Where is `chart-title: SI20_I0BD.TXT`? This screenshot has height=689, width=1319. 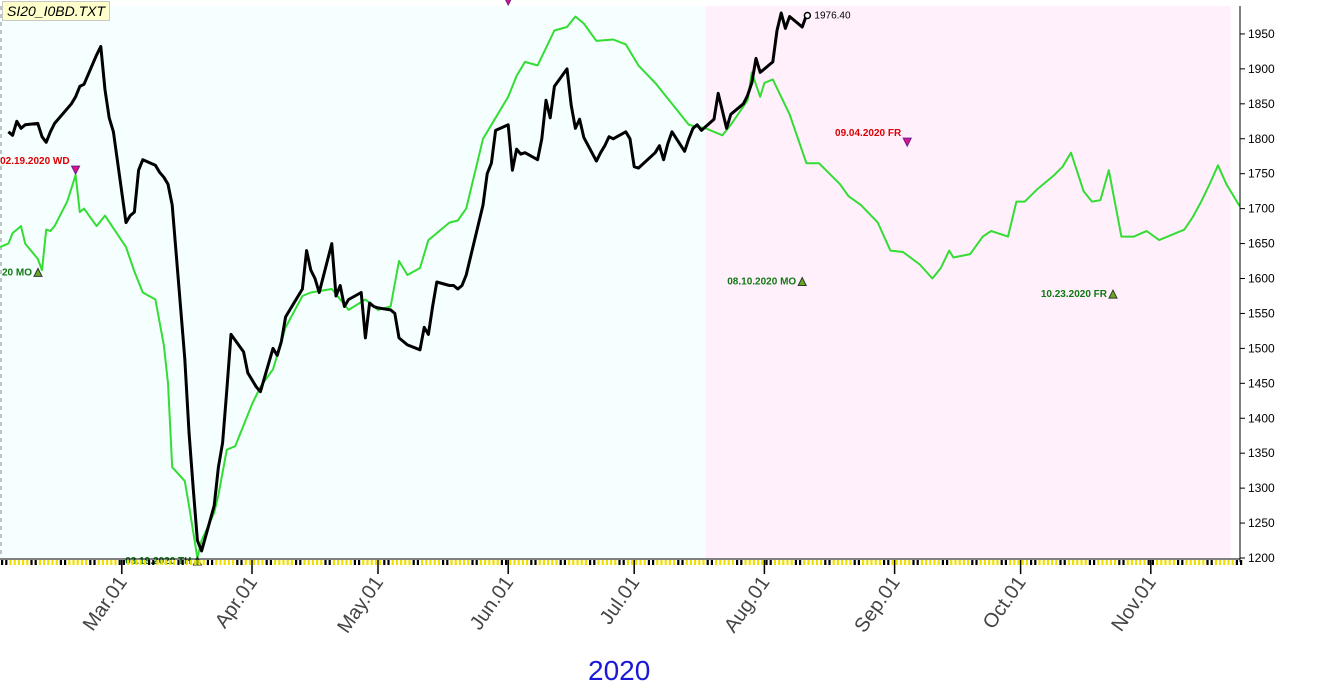
chart-title: SI20_I0BD.TXT is located at coordinates (56, 11).